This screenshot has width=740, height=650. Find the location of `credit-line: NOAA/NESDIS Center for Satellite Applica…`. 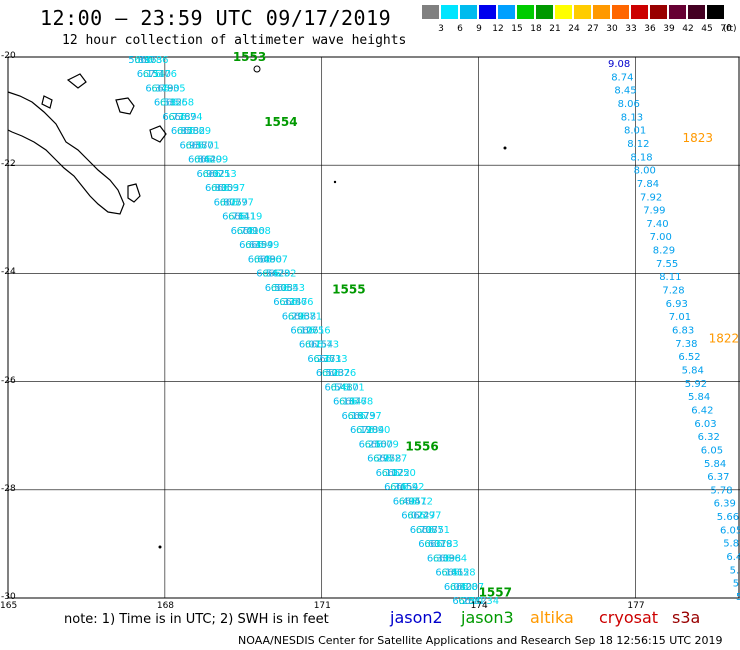

credit-line: NOAA/NESDIS Center for Satellite Applica… is located at coordinates (480, 640).